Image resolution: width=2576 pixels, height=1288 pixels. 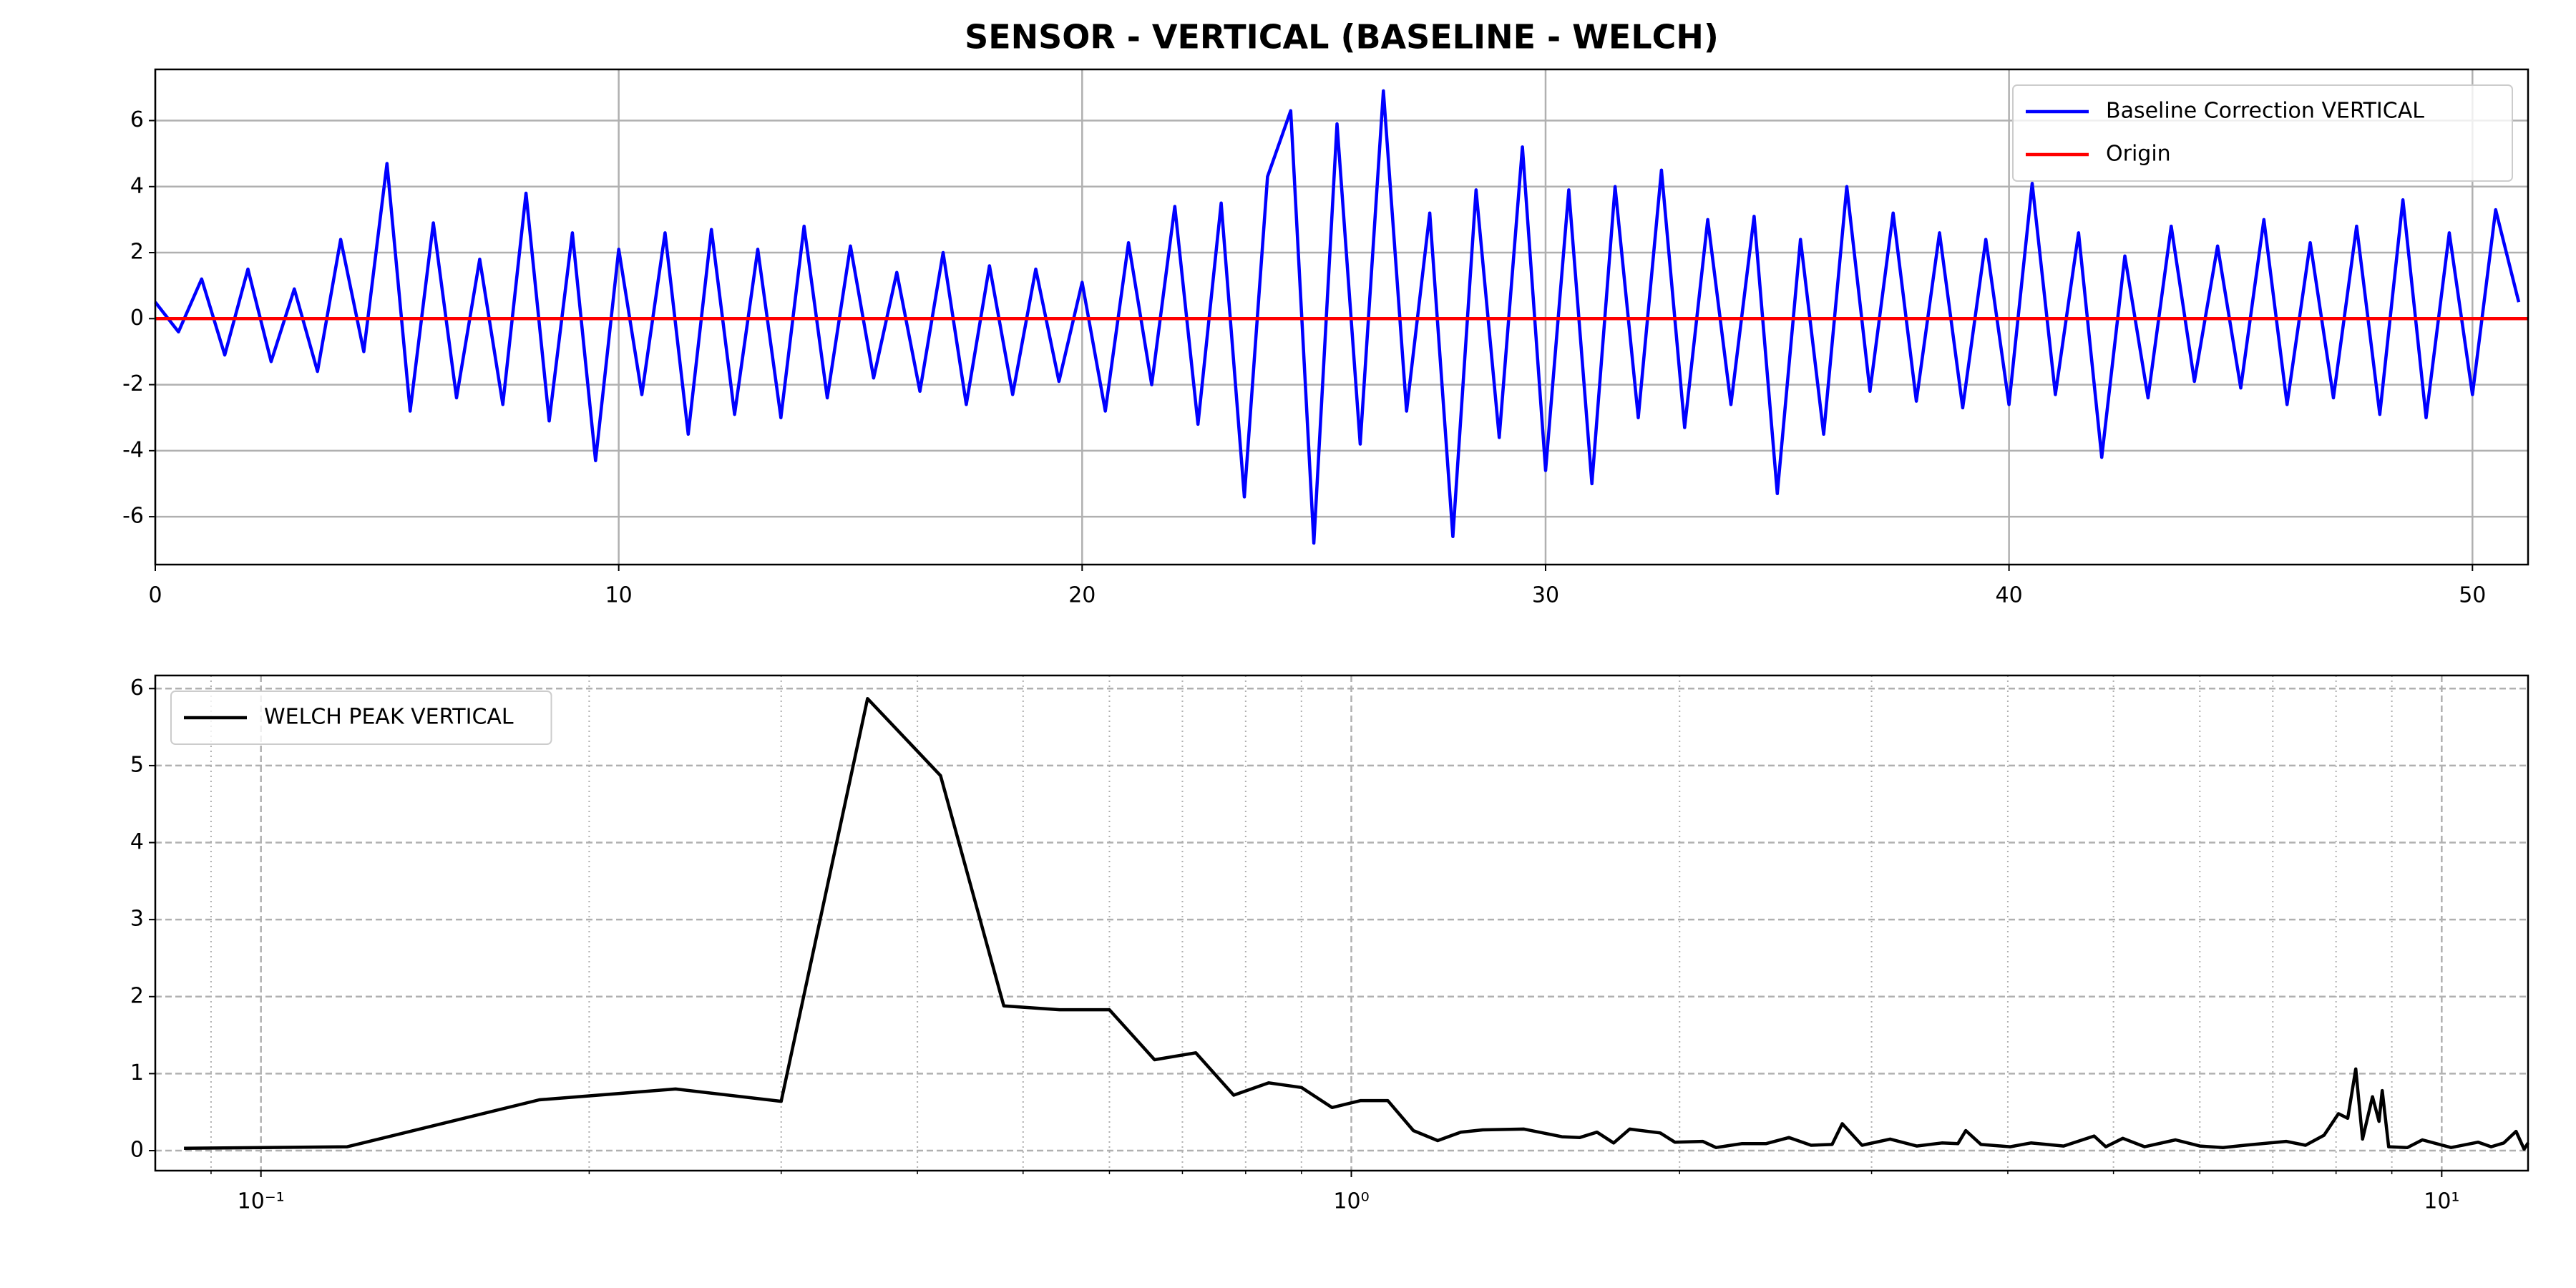 I want to click on y-tick-label: 1, so click(x=137, y=1072).